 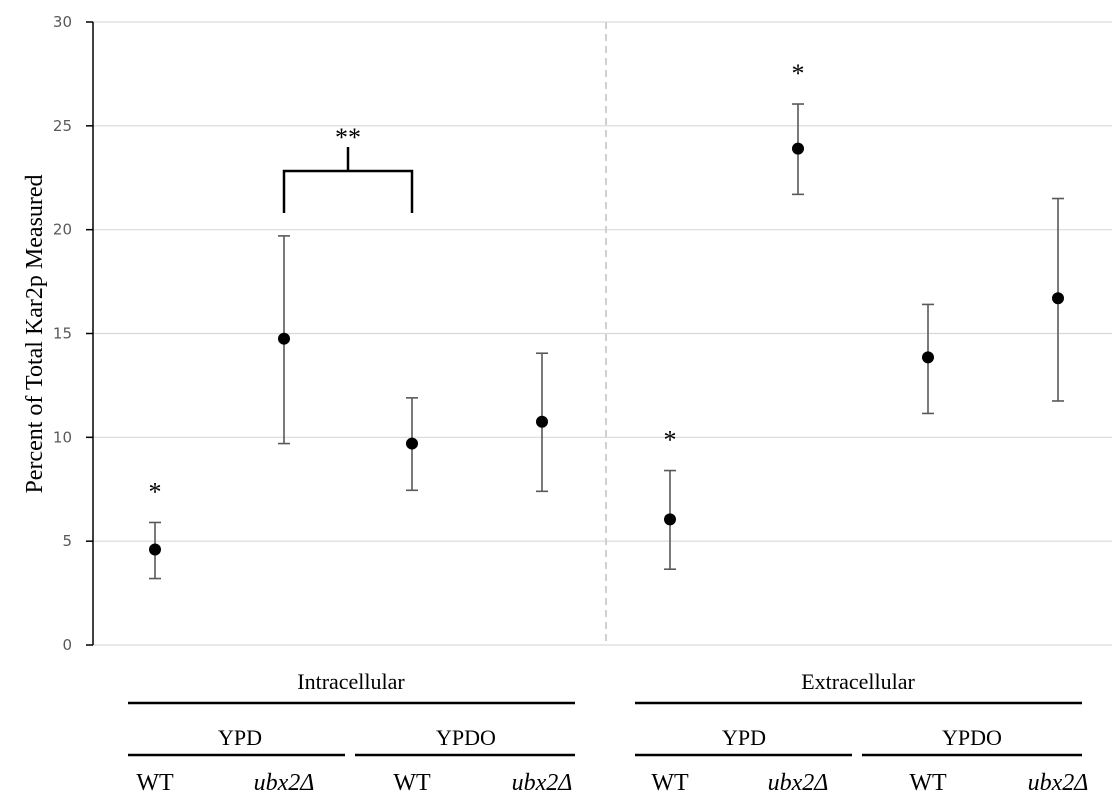 What do you see at coordinates (348, 137) in the screenshot?
I see `bracket-label: **` at bounding box center [348, 137].